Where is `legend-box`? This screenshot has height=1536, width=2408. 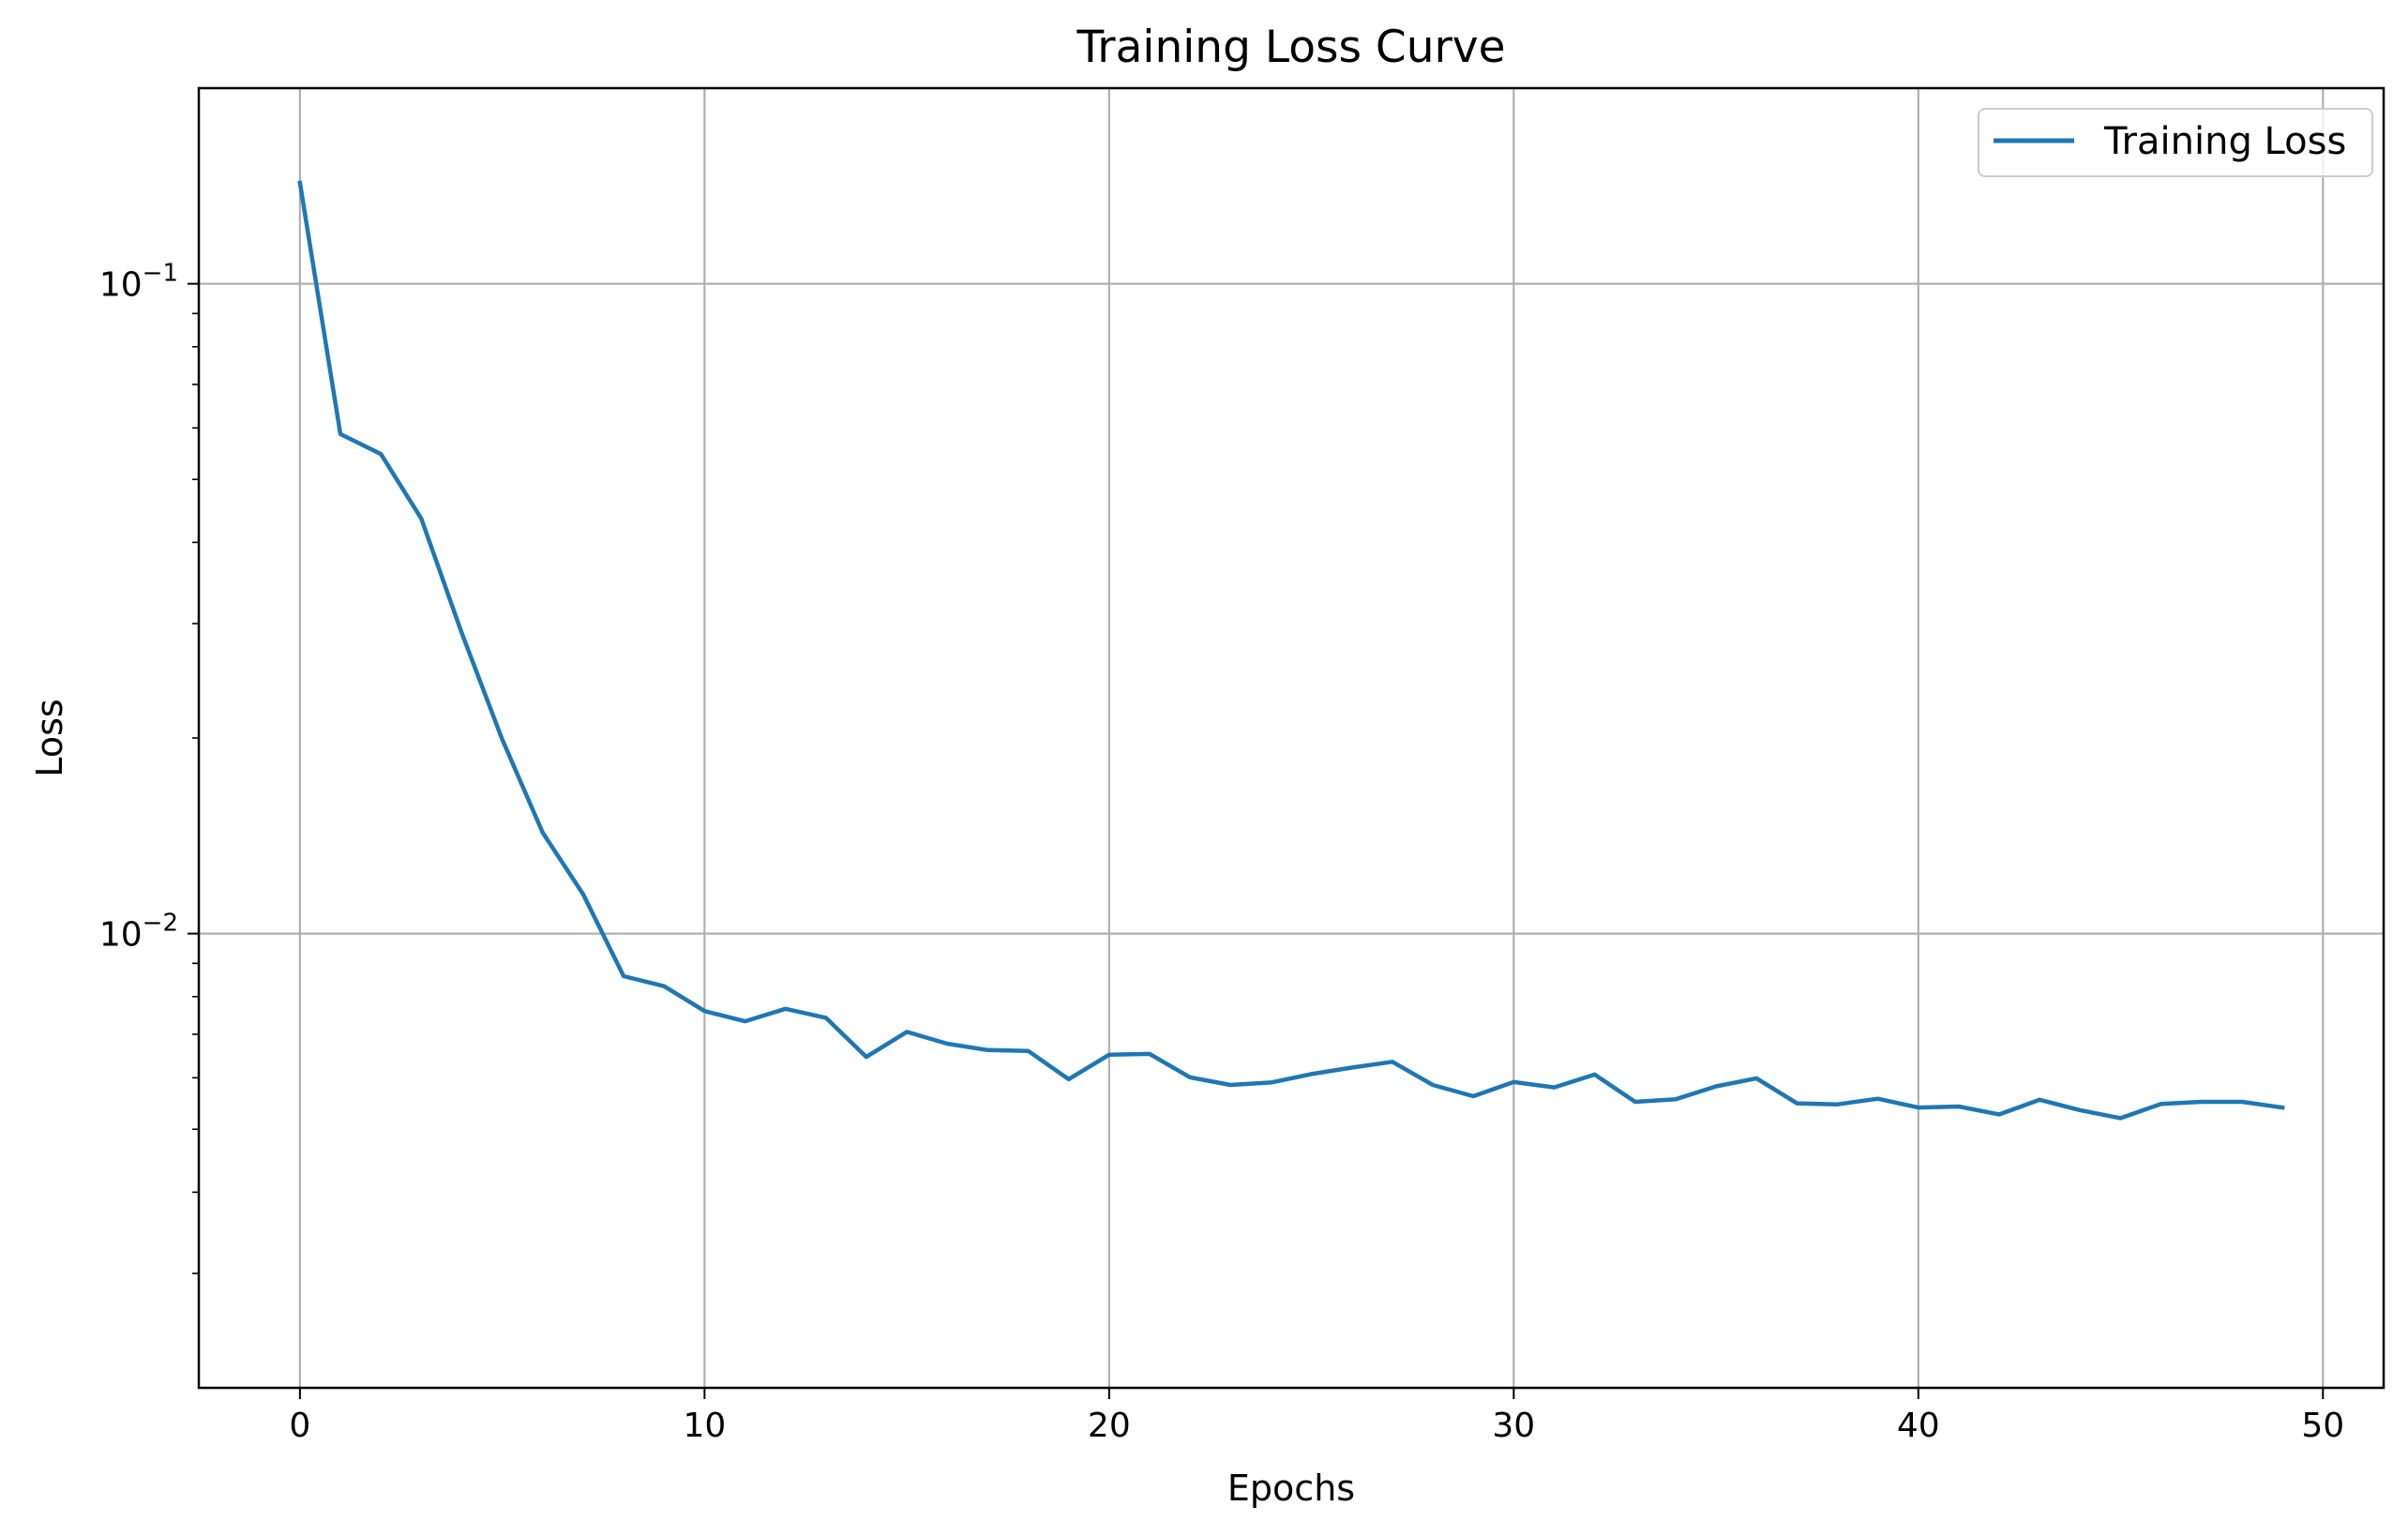 legend-box is located at coordinates (2175, 142).